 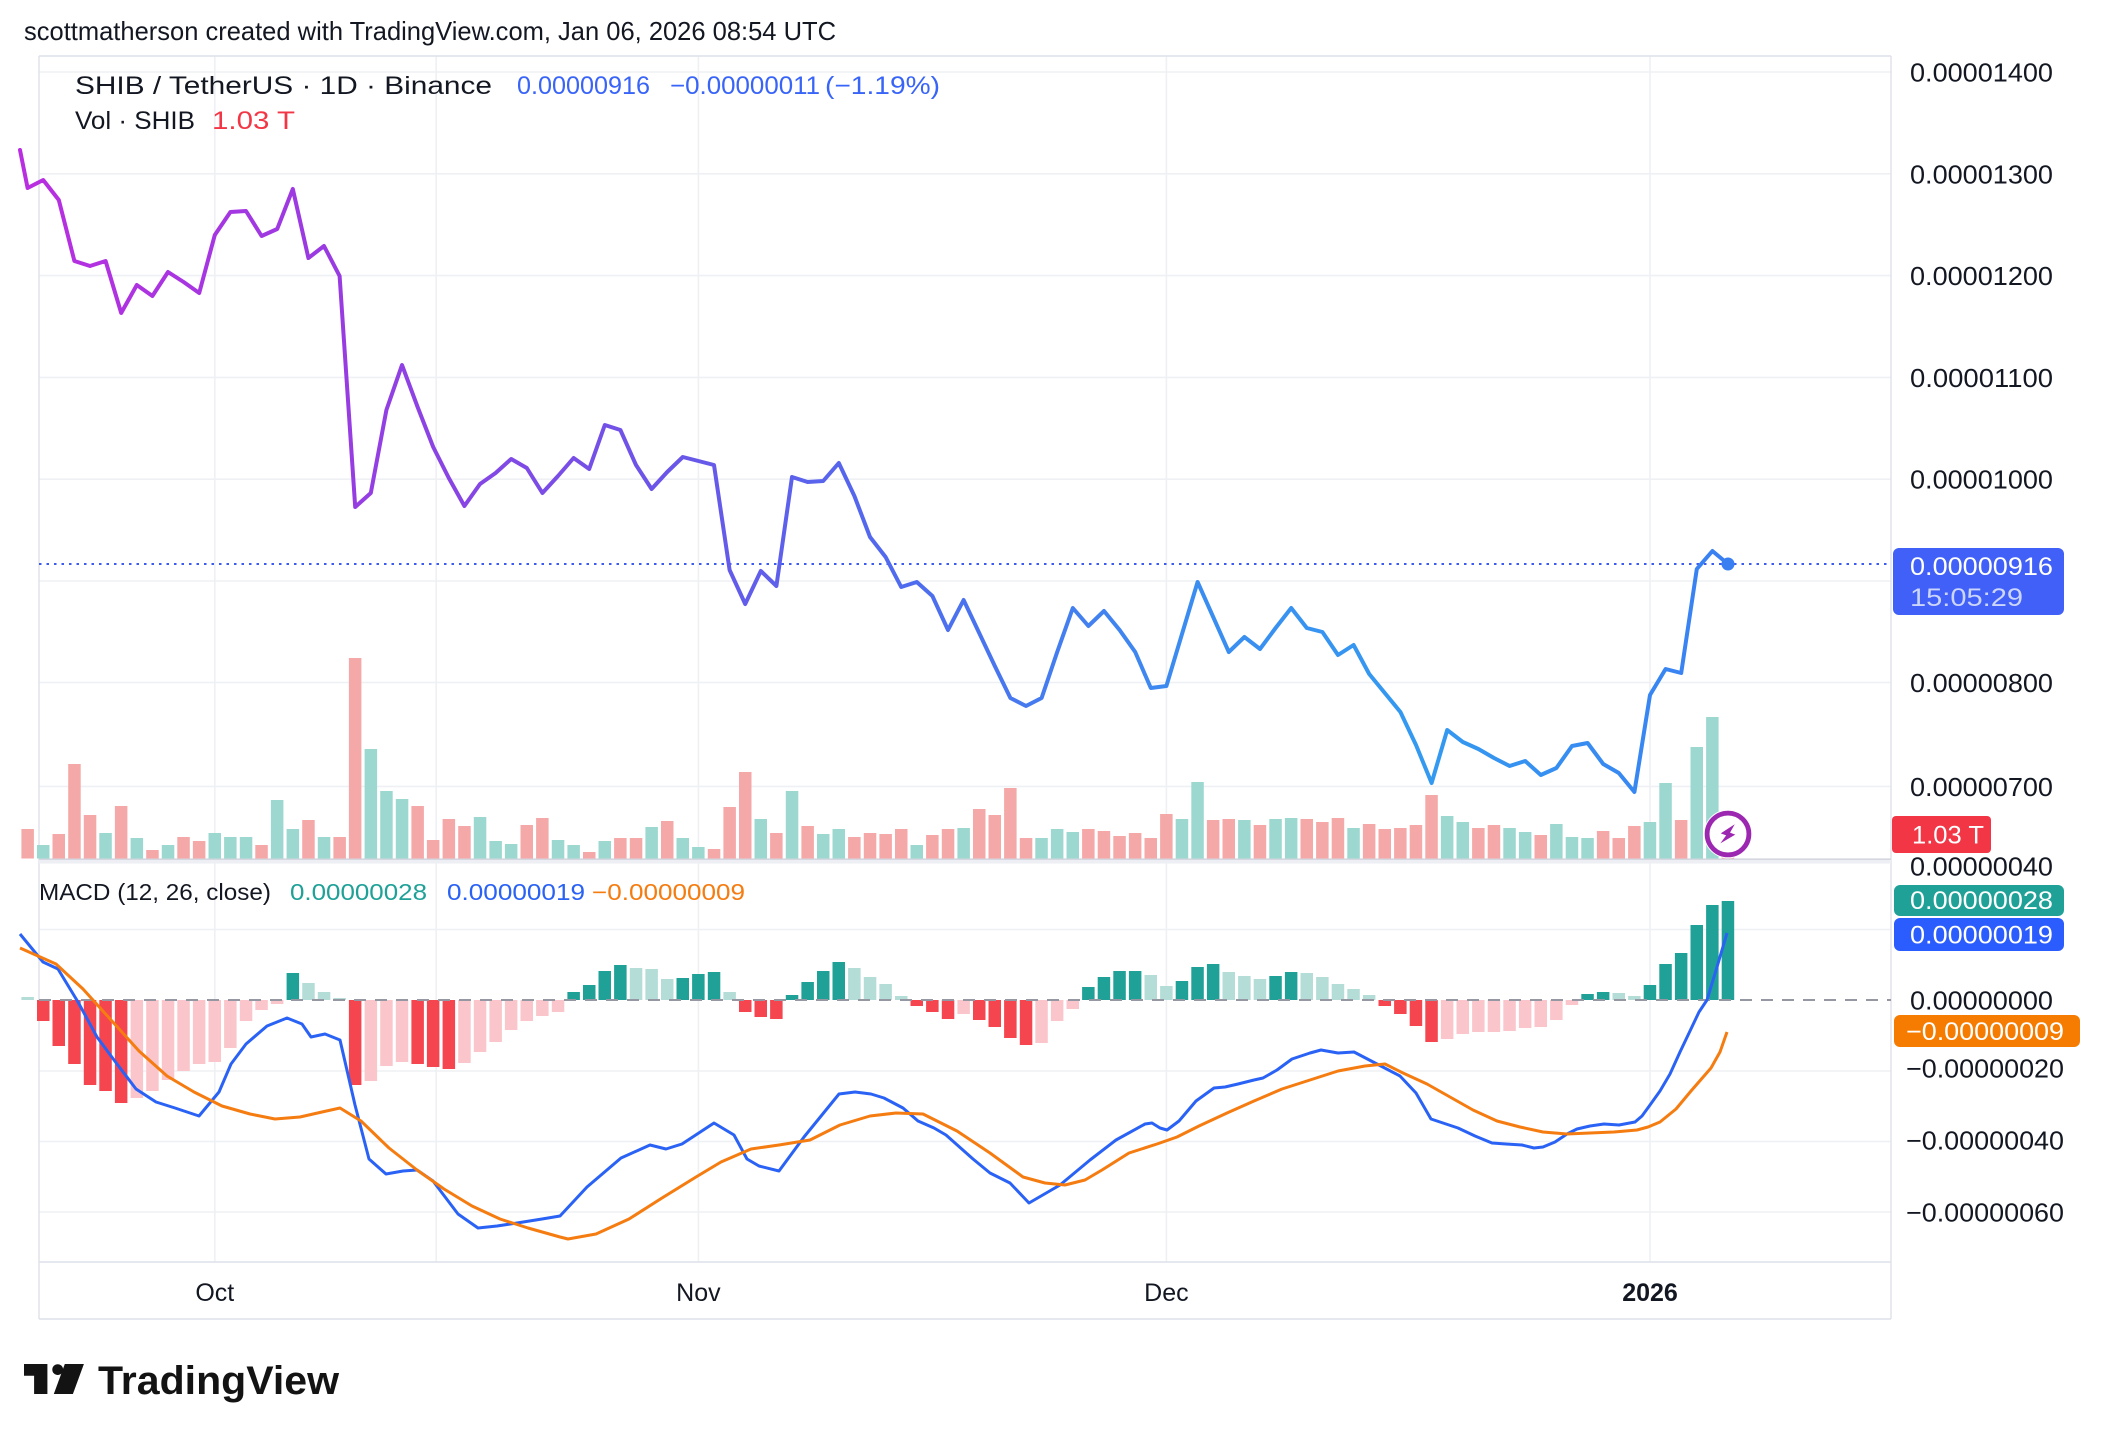 I want to click on svg-text: −0.00000040, so click(x=1985, y=1141).